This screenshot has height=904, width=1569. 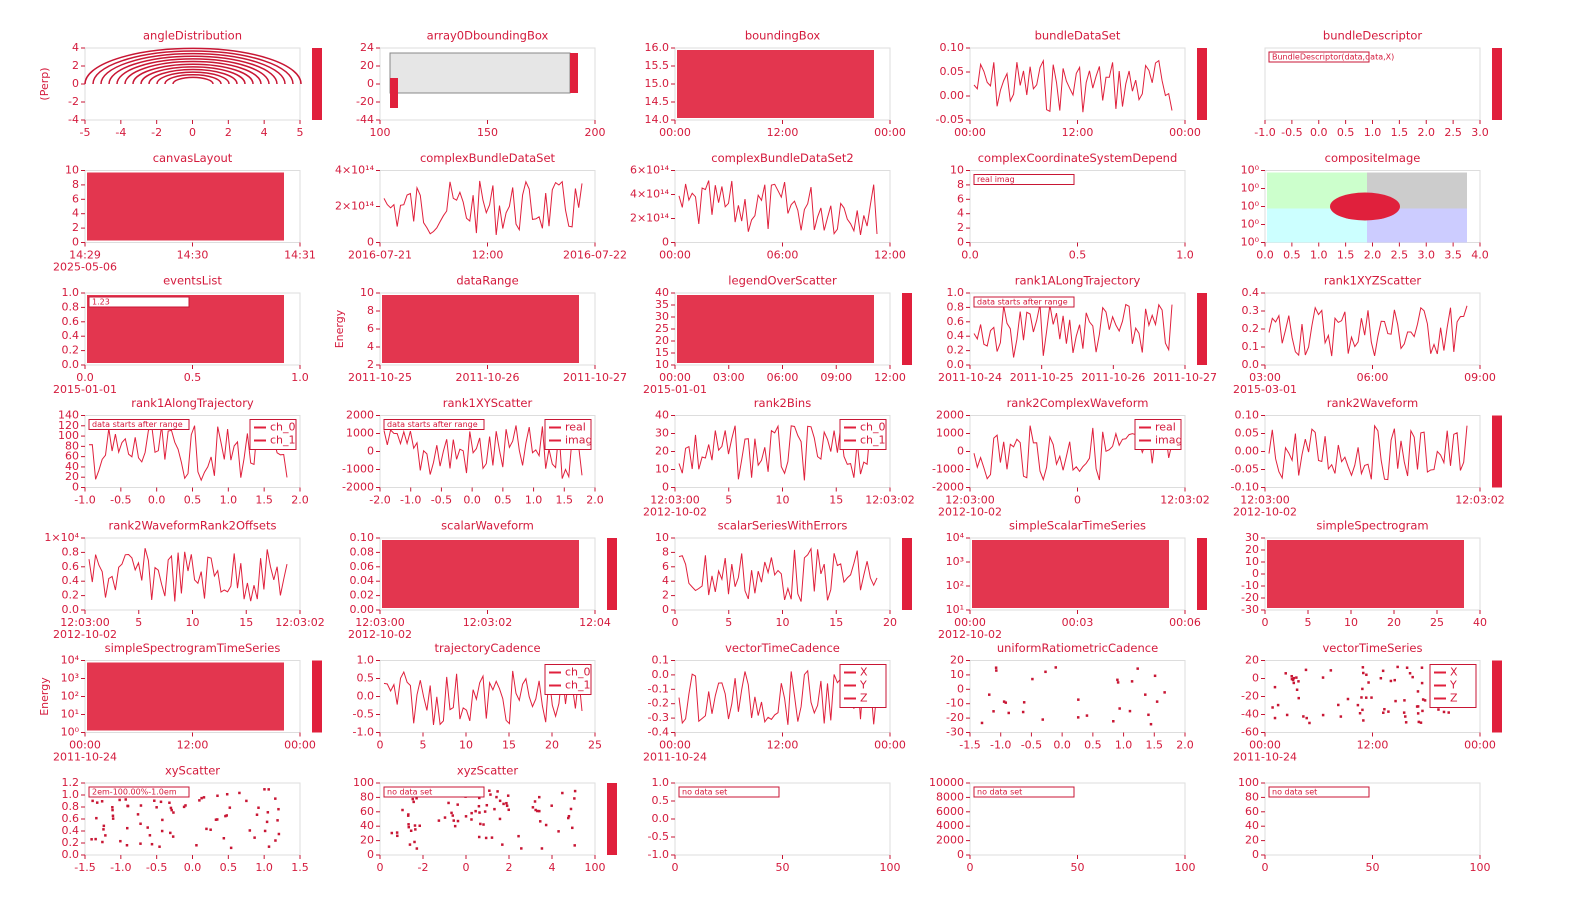 What do you see at coordinates (300, 867) in the screenshot?
I see `x-tick-label: 1.5` at bounding box center [300, 867].